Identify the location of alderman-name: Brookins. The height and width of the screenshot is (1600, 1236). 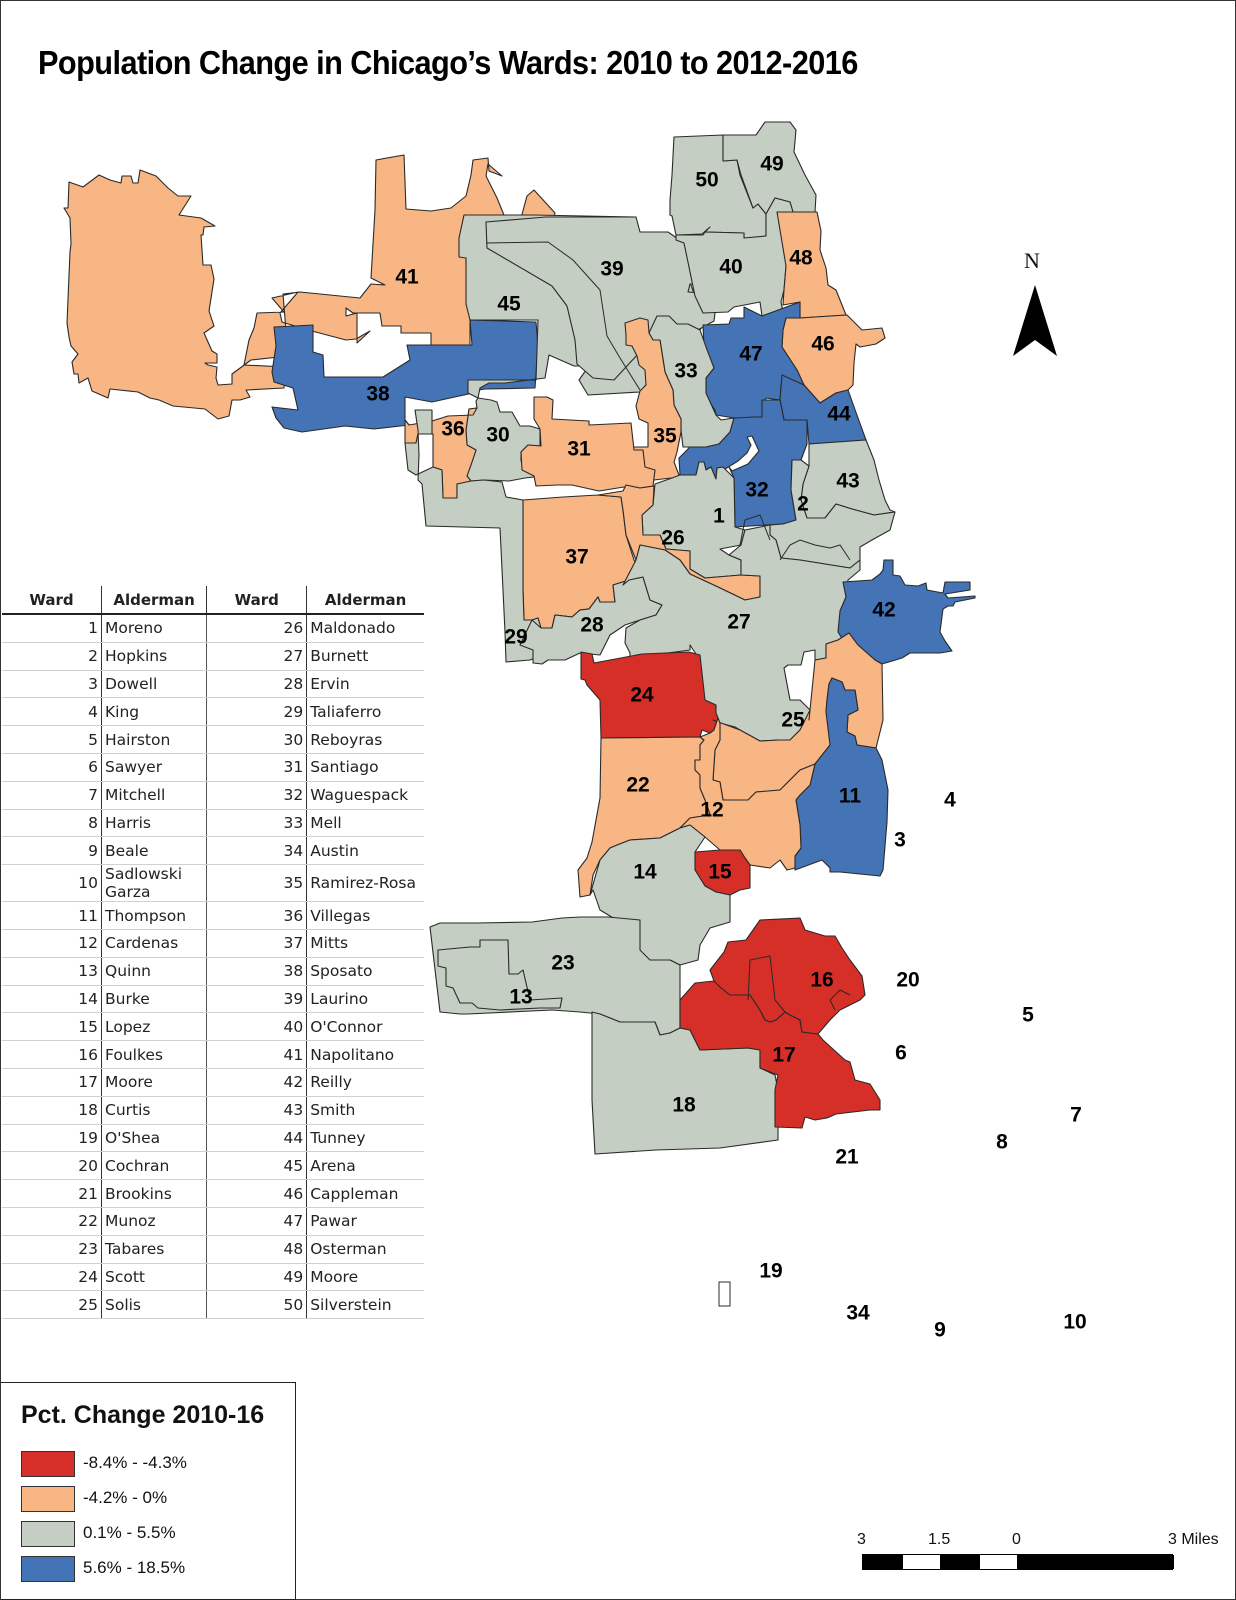
(154, 1193).